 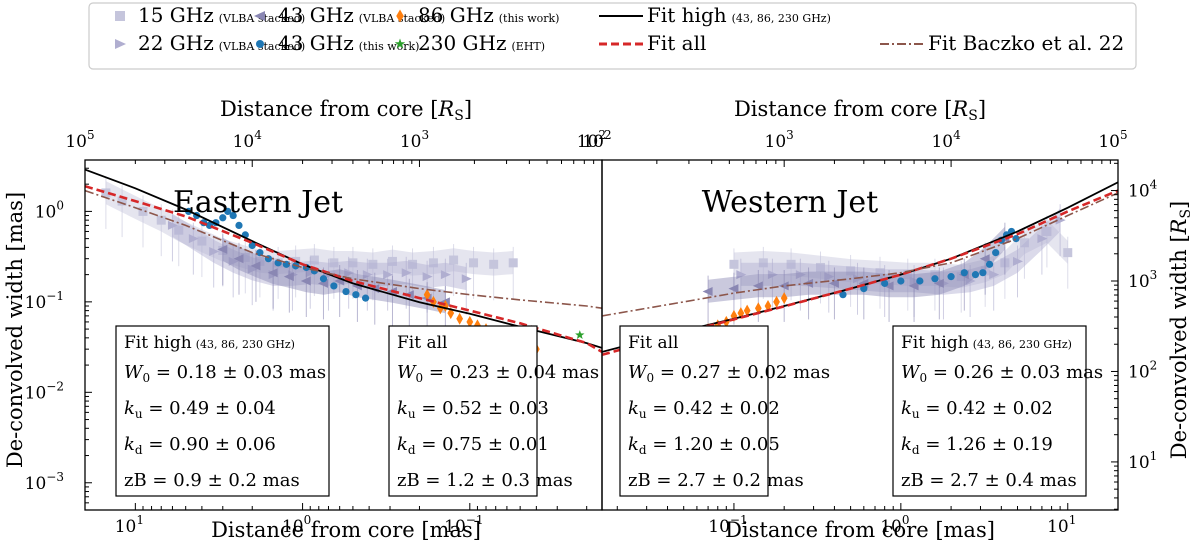 I want to click on fit-box-frame, so click(x=694, y=411).